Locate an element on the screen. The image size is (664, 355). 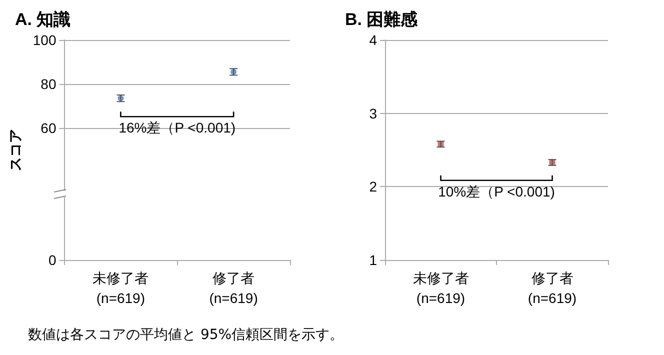
y-tick-label: 80 is located at coordinates (48, 84).